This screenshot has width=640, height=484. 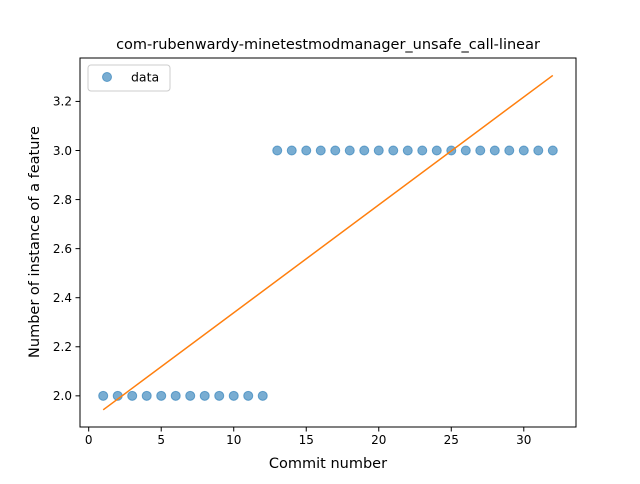 What do you see at coordinates (523, 440) in the screenshot?
I see `x-tick-label: 30` at bounding box center [523, 440].